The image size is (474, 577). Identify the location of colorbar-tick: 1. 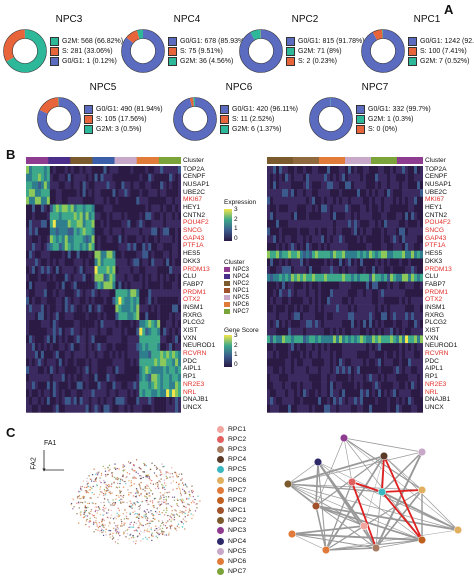
(236, 356).